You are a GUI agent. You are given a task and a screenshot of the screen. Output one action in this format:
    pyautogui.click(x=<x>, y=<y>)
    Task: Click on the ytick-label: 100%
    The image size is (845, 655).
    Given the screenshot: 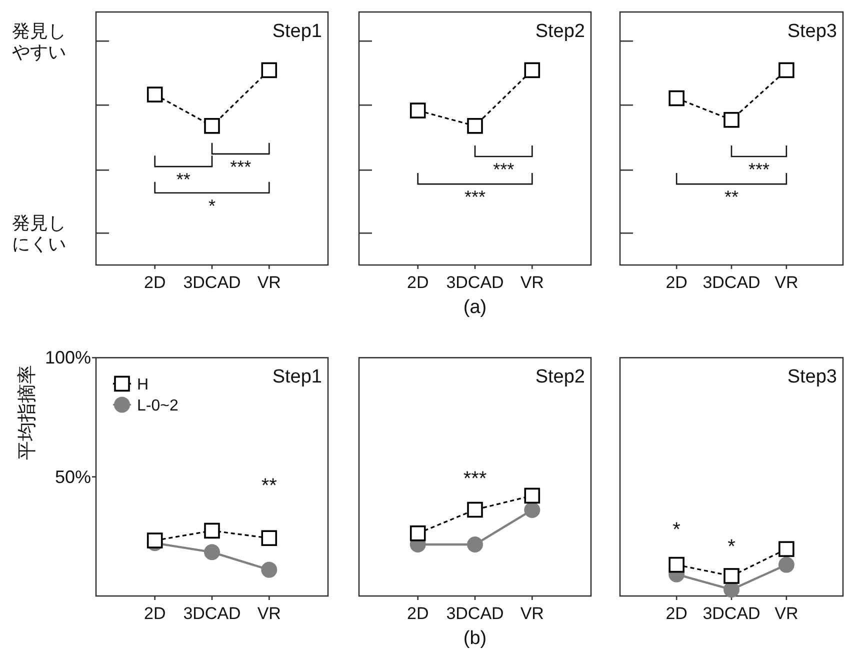 What is the action you would take?
    pyautogui.click(x=67, y=358)
    